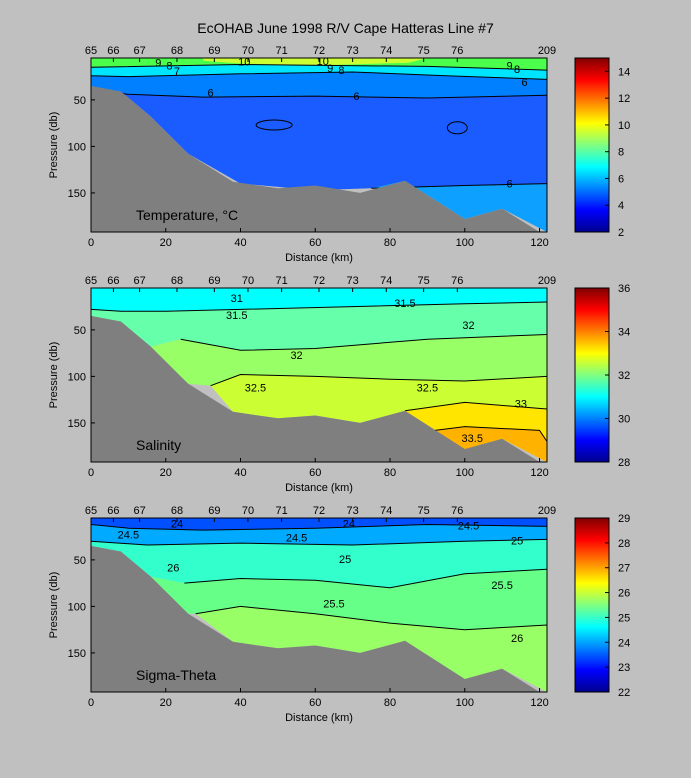 This screenshot has width=691, height=778. I want to click on color-field: 24 24.5 24.5 24 24.5 25 25 26 25.5 25.5 26, so click(319, 605).